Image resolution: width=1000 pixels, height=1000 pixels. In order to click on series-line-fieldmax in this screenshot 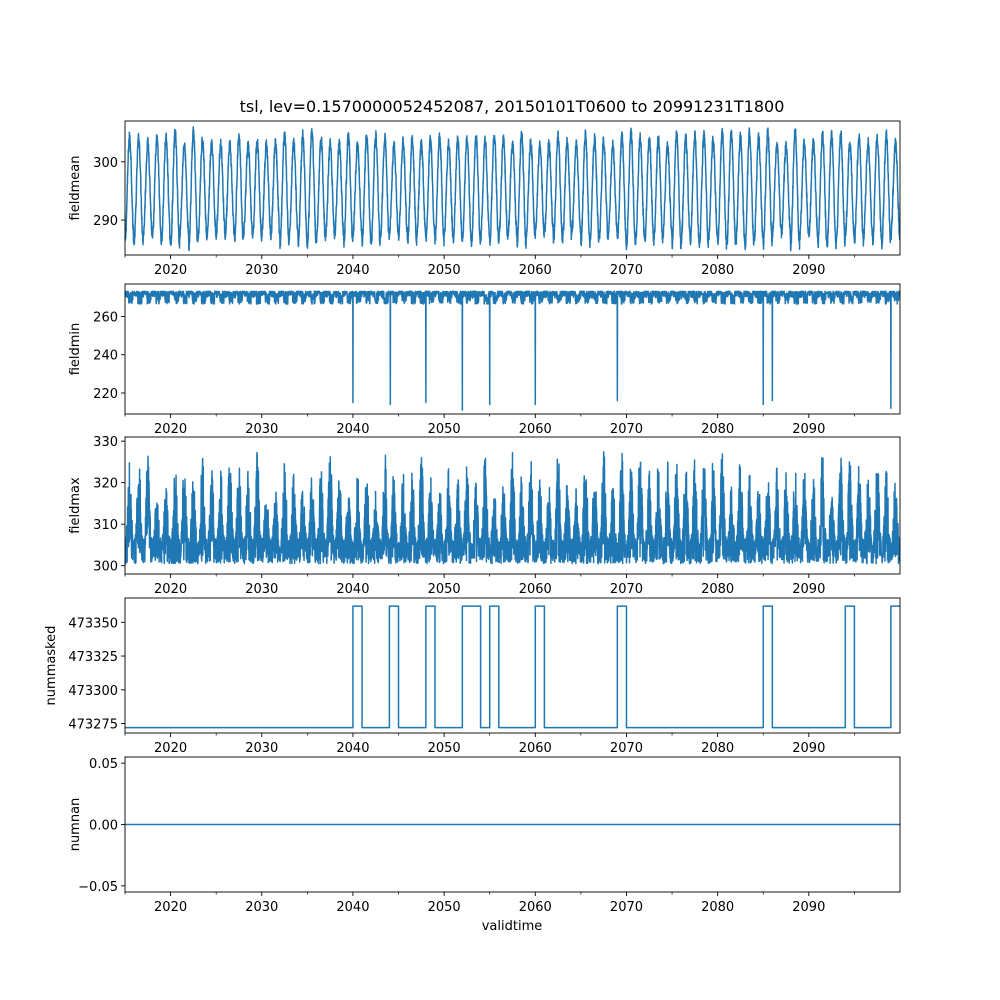, I will do `click(512, 508)`.